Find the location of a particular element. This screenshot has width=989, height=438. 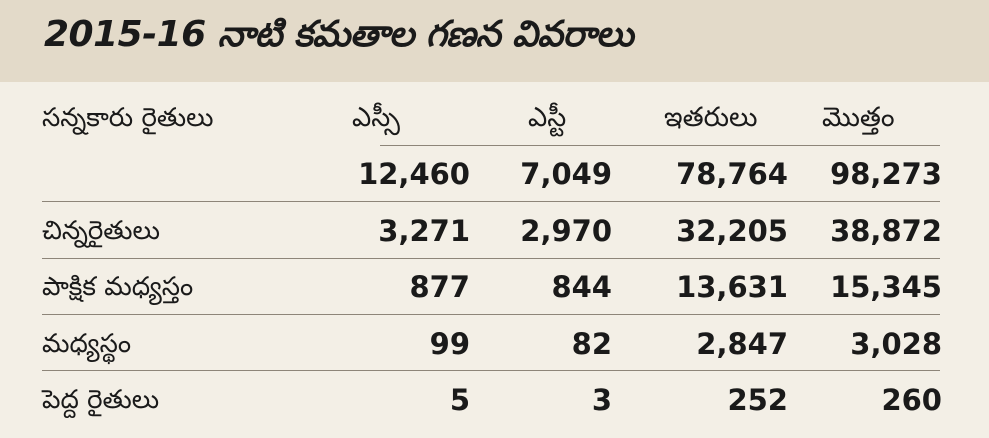

row-label: మధ్యస్థం is located at coordinates (87, 344).